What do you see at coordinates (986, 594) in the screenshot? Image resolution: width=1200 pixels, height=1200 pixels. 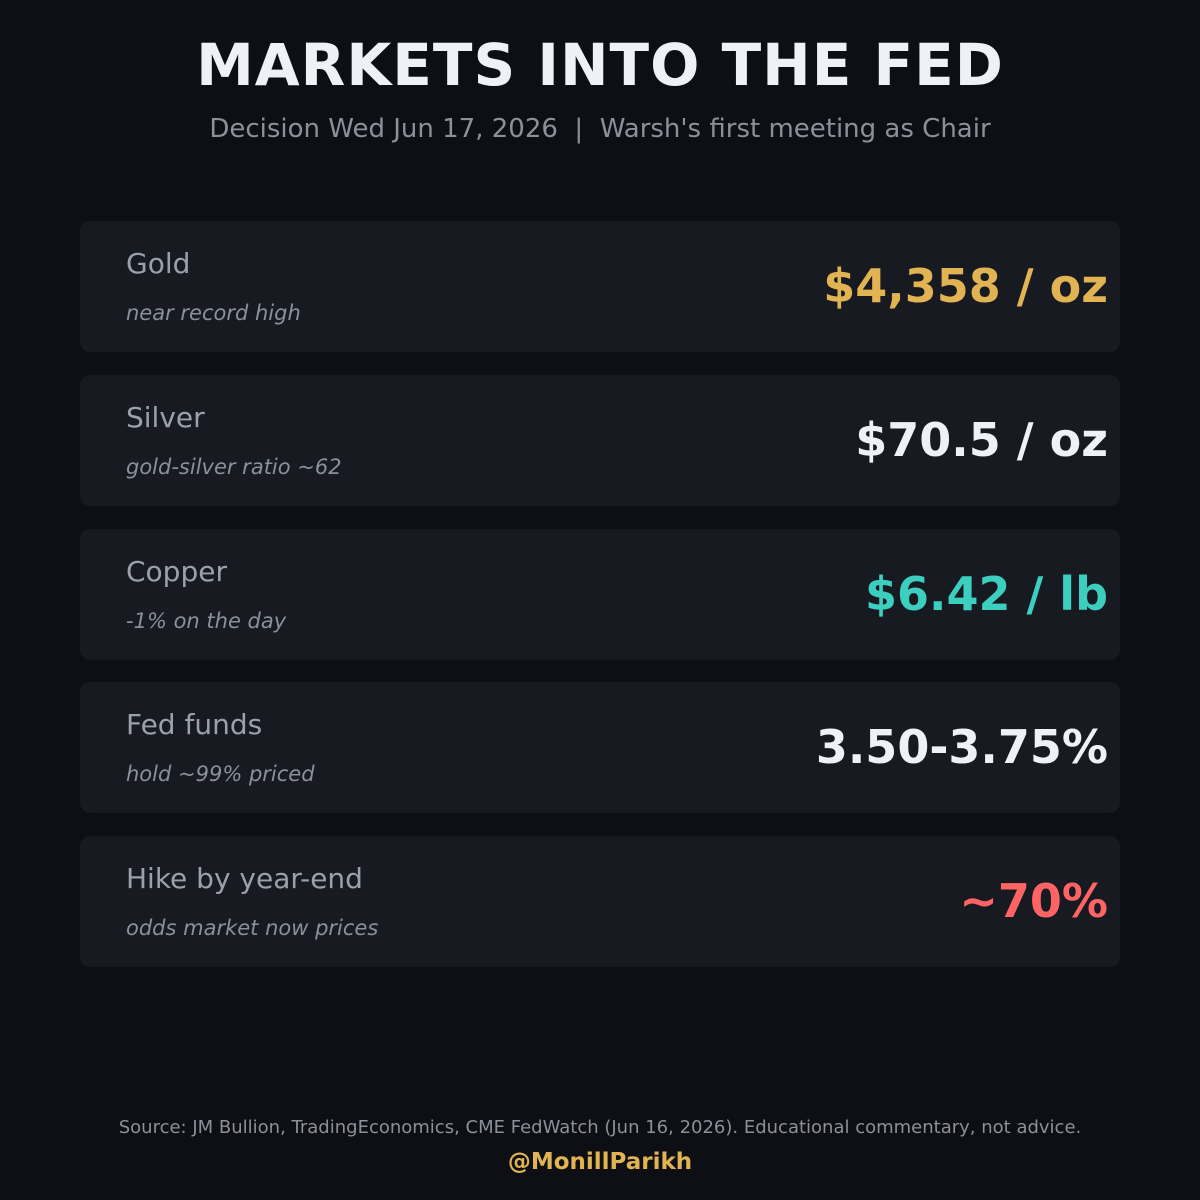 I see `card-value: $6.42 / lb` at bounding box center [986, 594].